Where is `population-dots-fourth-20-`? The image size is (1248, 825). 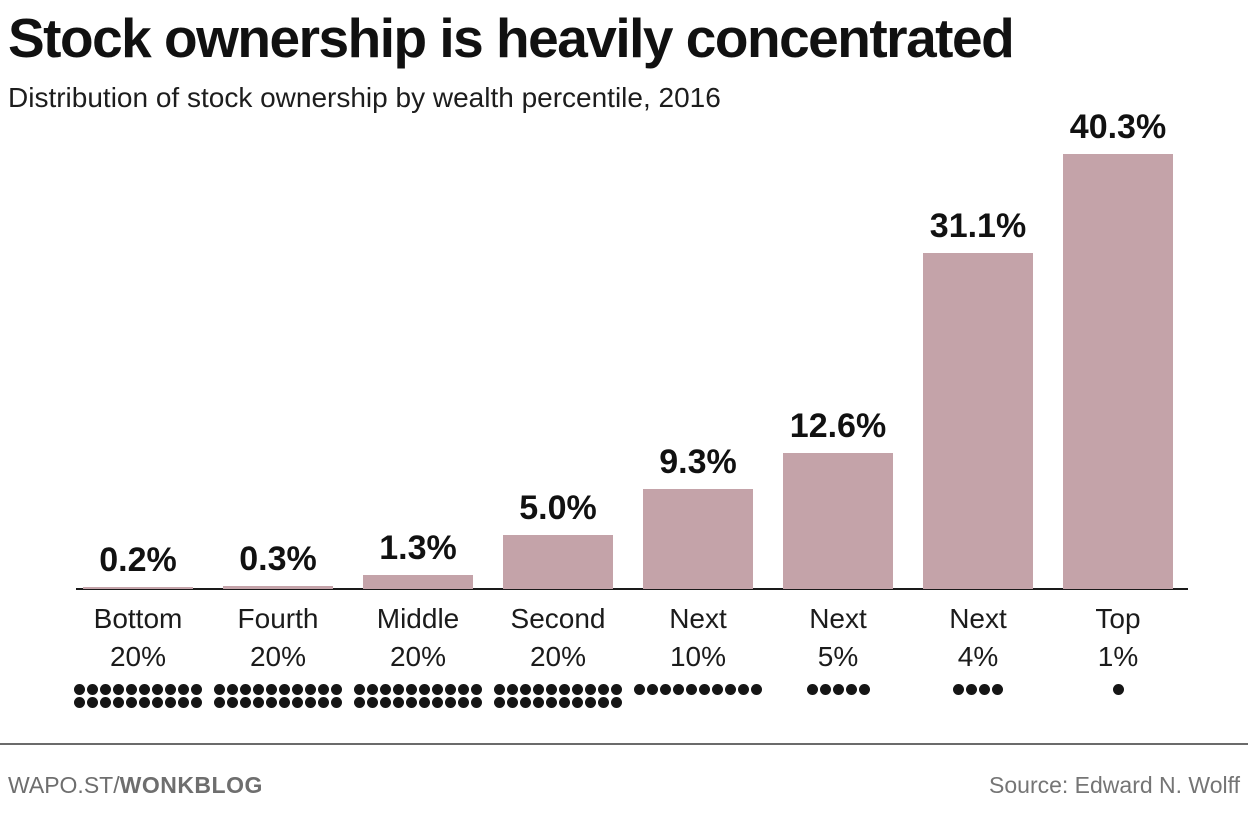
population-dots-fourth-20- is located at coordinates (278, 696).